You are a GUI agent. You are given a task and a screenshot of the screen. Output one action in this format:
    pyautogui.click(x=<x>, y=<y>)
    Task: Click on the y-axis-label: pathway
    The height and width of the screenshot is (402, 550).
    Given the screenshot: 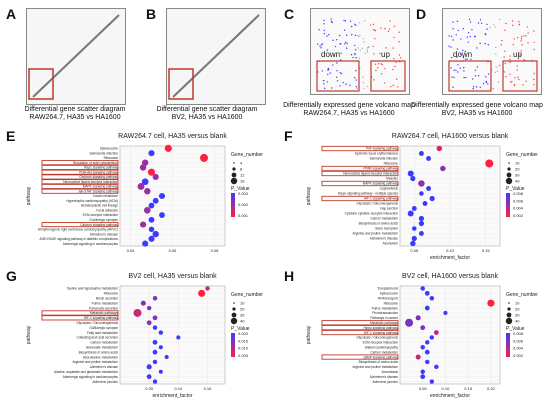 What is the action you would take?
    pyautogui.click(x=309, y=334)
    